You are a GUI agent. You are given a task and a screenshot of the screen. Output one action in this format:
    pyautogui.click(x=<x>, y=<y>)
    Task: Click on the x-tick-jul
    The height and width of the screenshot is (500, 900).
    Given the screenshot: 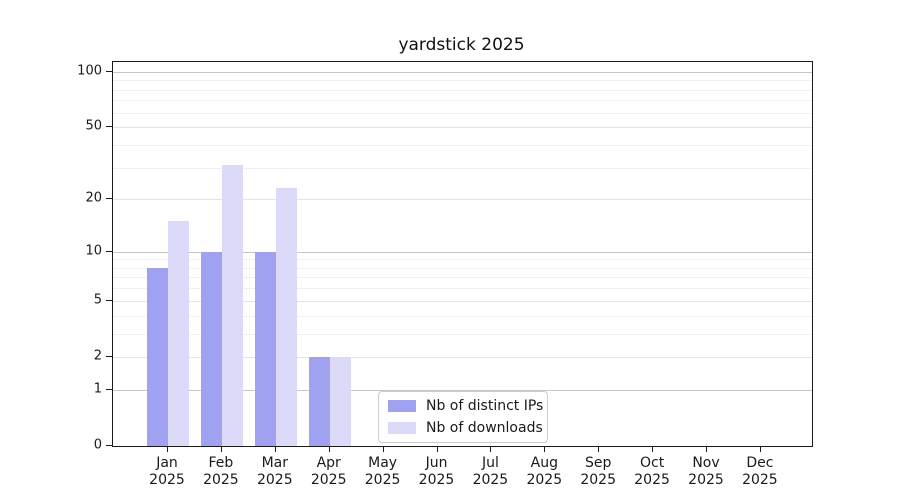 What is the action you would take?
    pyautogui.click(x=491, y=449)
    